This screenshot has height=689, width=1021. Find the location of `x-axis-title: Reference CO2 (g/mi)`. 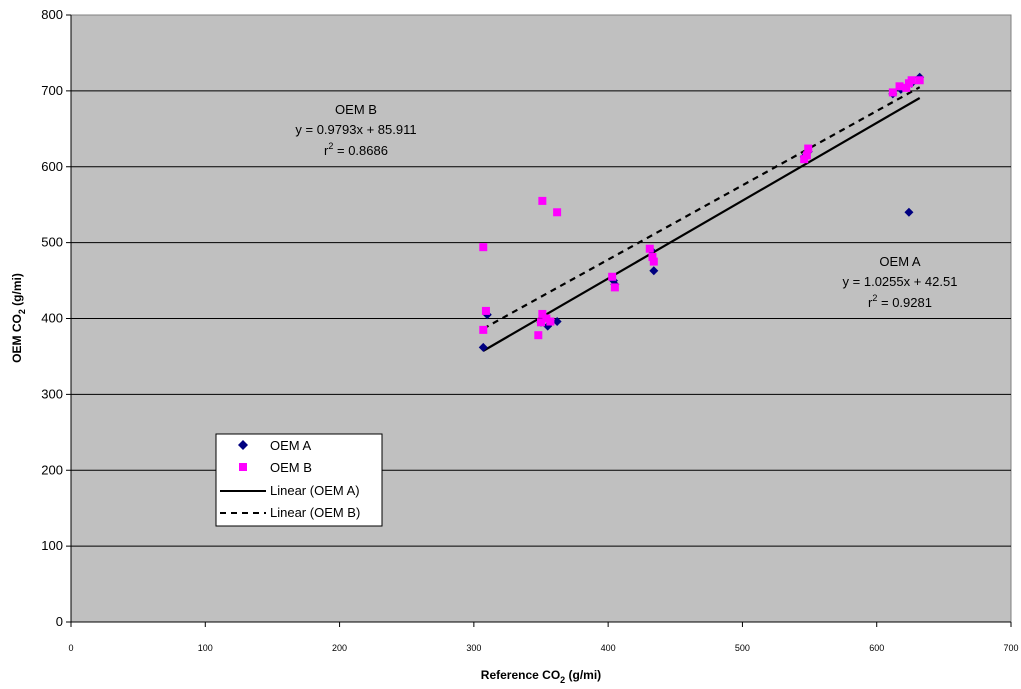

x-axis-title: Reference CO2 (g/mi) is located at coordinates (541, 676).